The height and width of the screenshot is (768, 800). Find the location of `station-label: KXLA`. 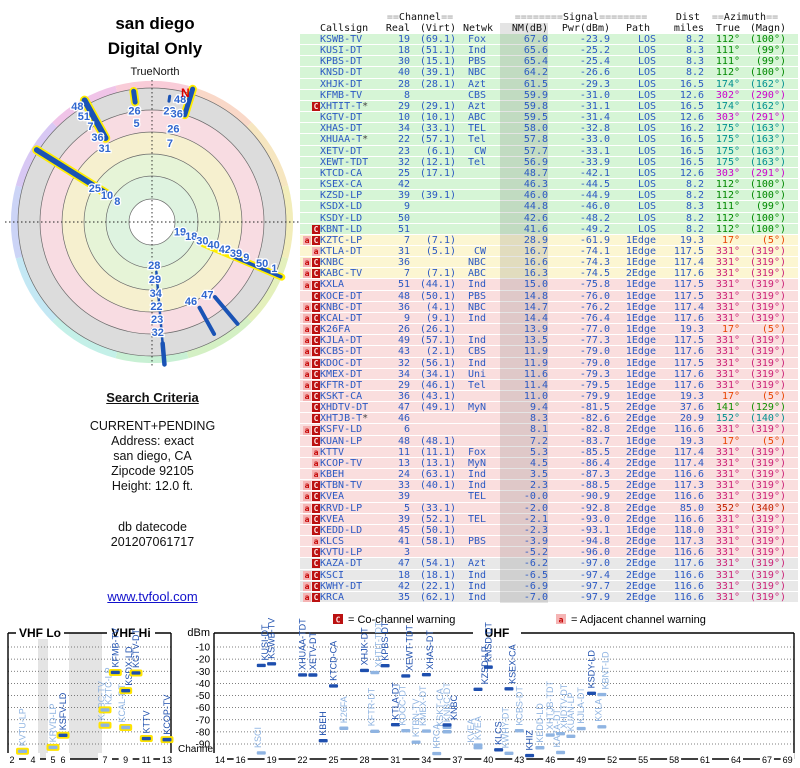

station-label: KXLA is located at coordinates (598, 710).